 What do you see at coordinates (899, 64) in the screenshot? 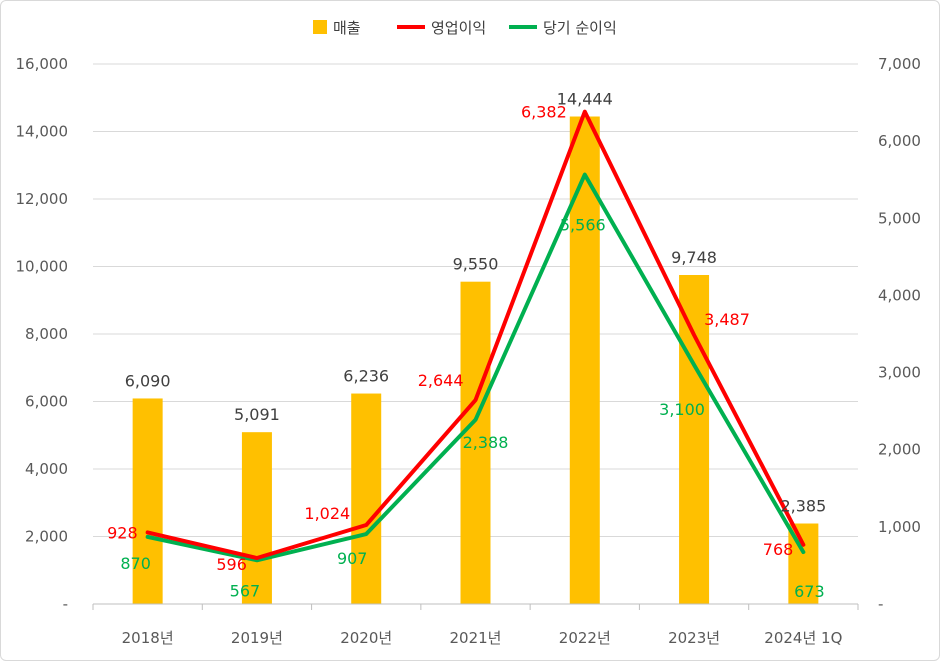
I see `right-tick-label: 7,000` at bounding box center [899, 64].